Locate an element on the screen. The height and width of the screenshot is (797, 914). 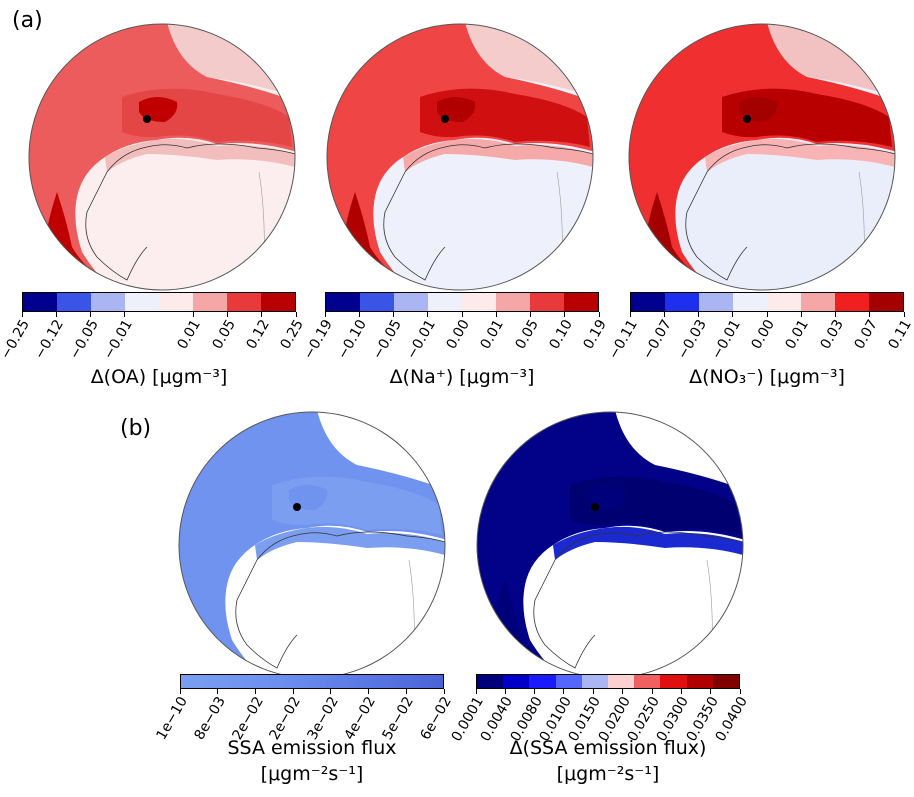
colorbar-ssa-tick-label: 8e−03 is located at coordinates (210, 718).